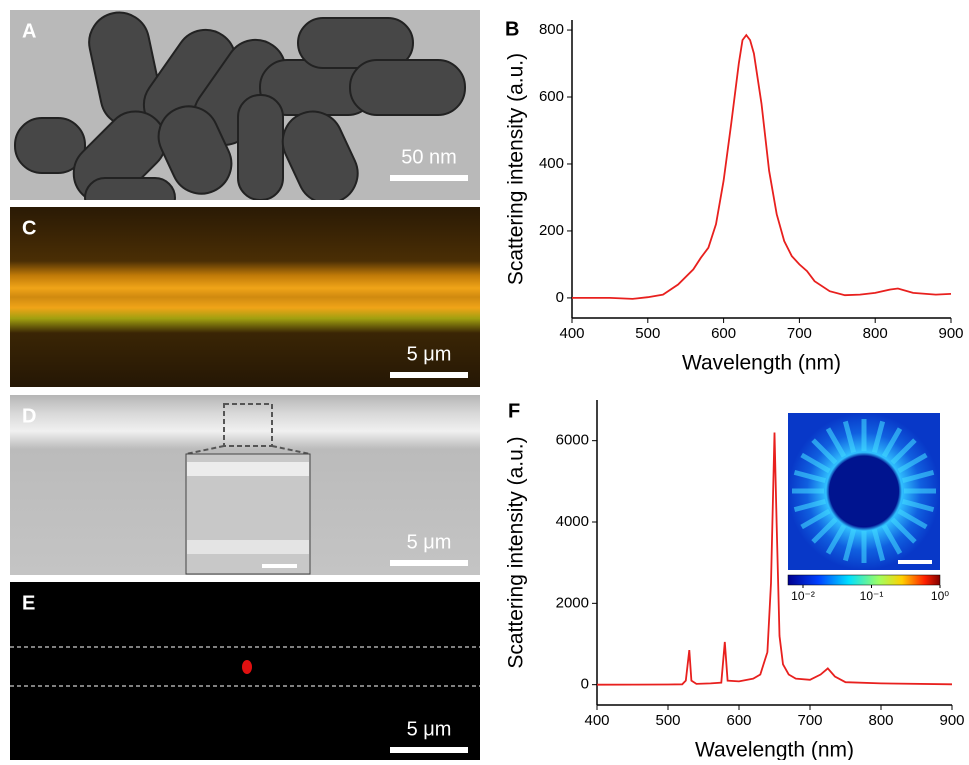 This screenshot has width=969, height=765. I want to click on y-tick-label: 4000, so click(572, 521).